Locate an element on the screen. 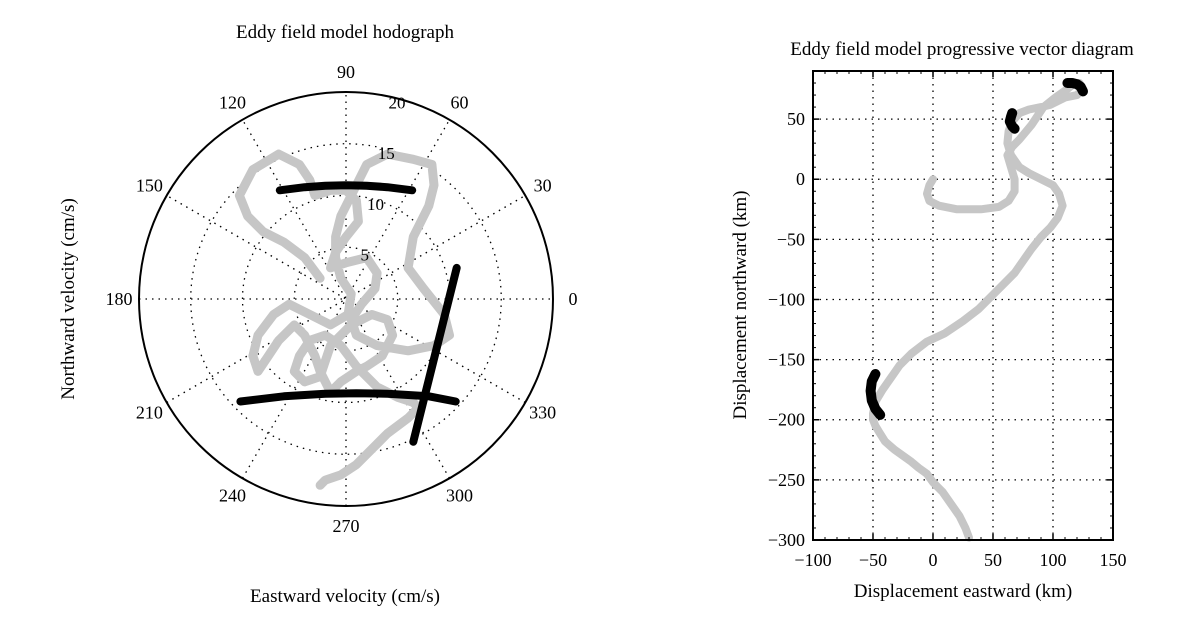 The image size is (1203, 619). pvd-ytick-label-6: −250 is located at coordinates (786, 480).